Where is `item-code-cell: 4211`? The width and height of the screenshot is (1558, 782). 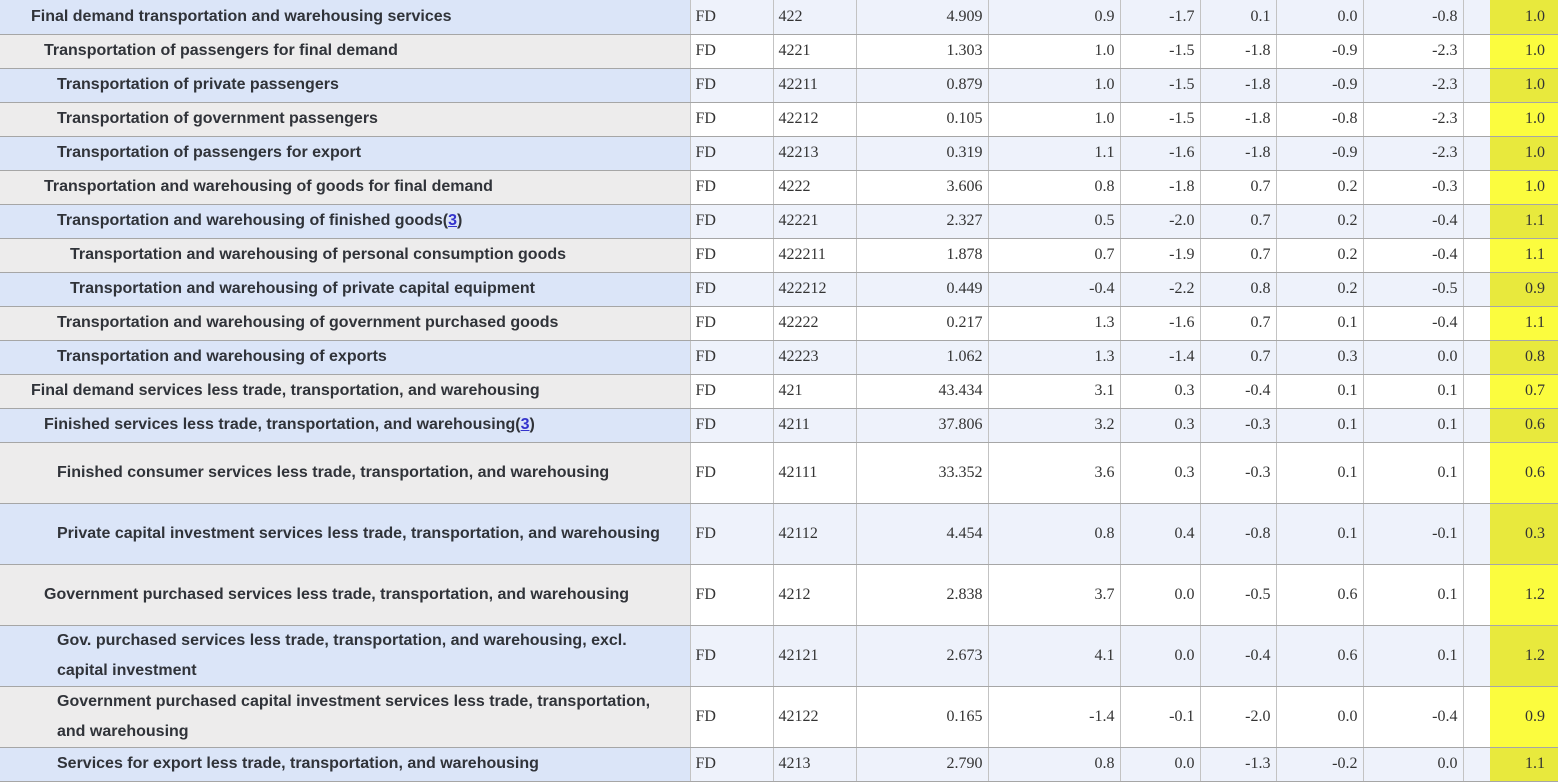
item-code-cell: 4211 is located at coordinates (815, 425).